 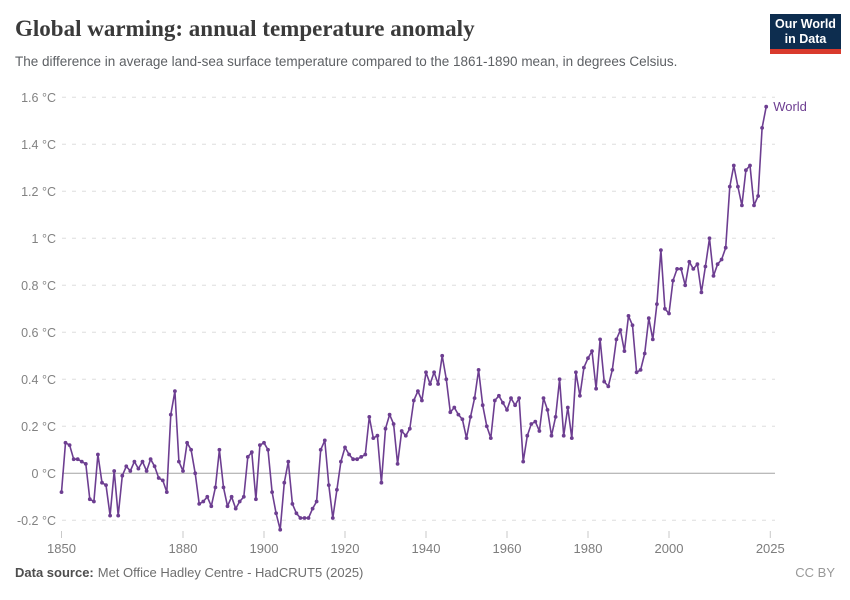 I want to click on license-cc-by-link: CC BY, so click(x=815, y=572).